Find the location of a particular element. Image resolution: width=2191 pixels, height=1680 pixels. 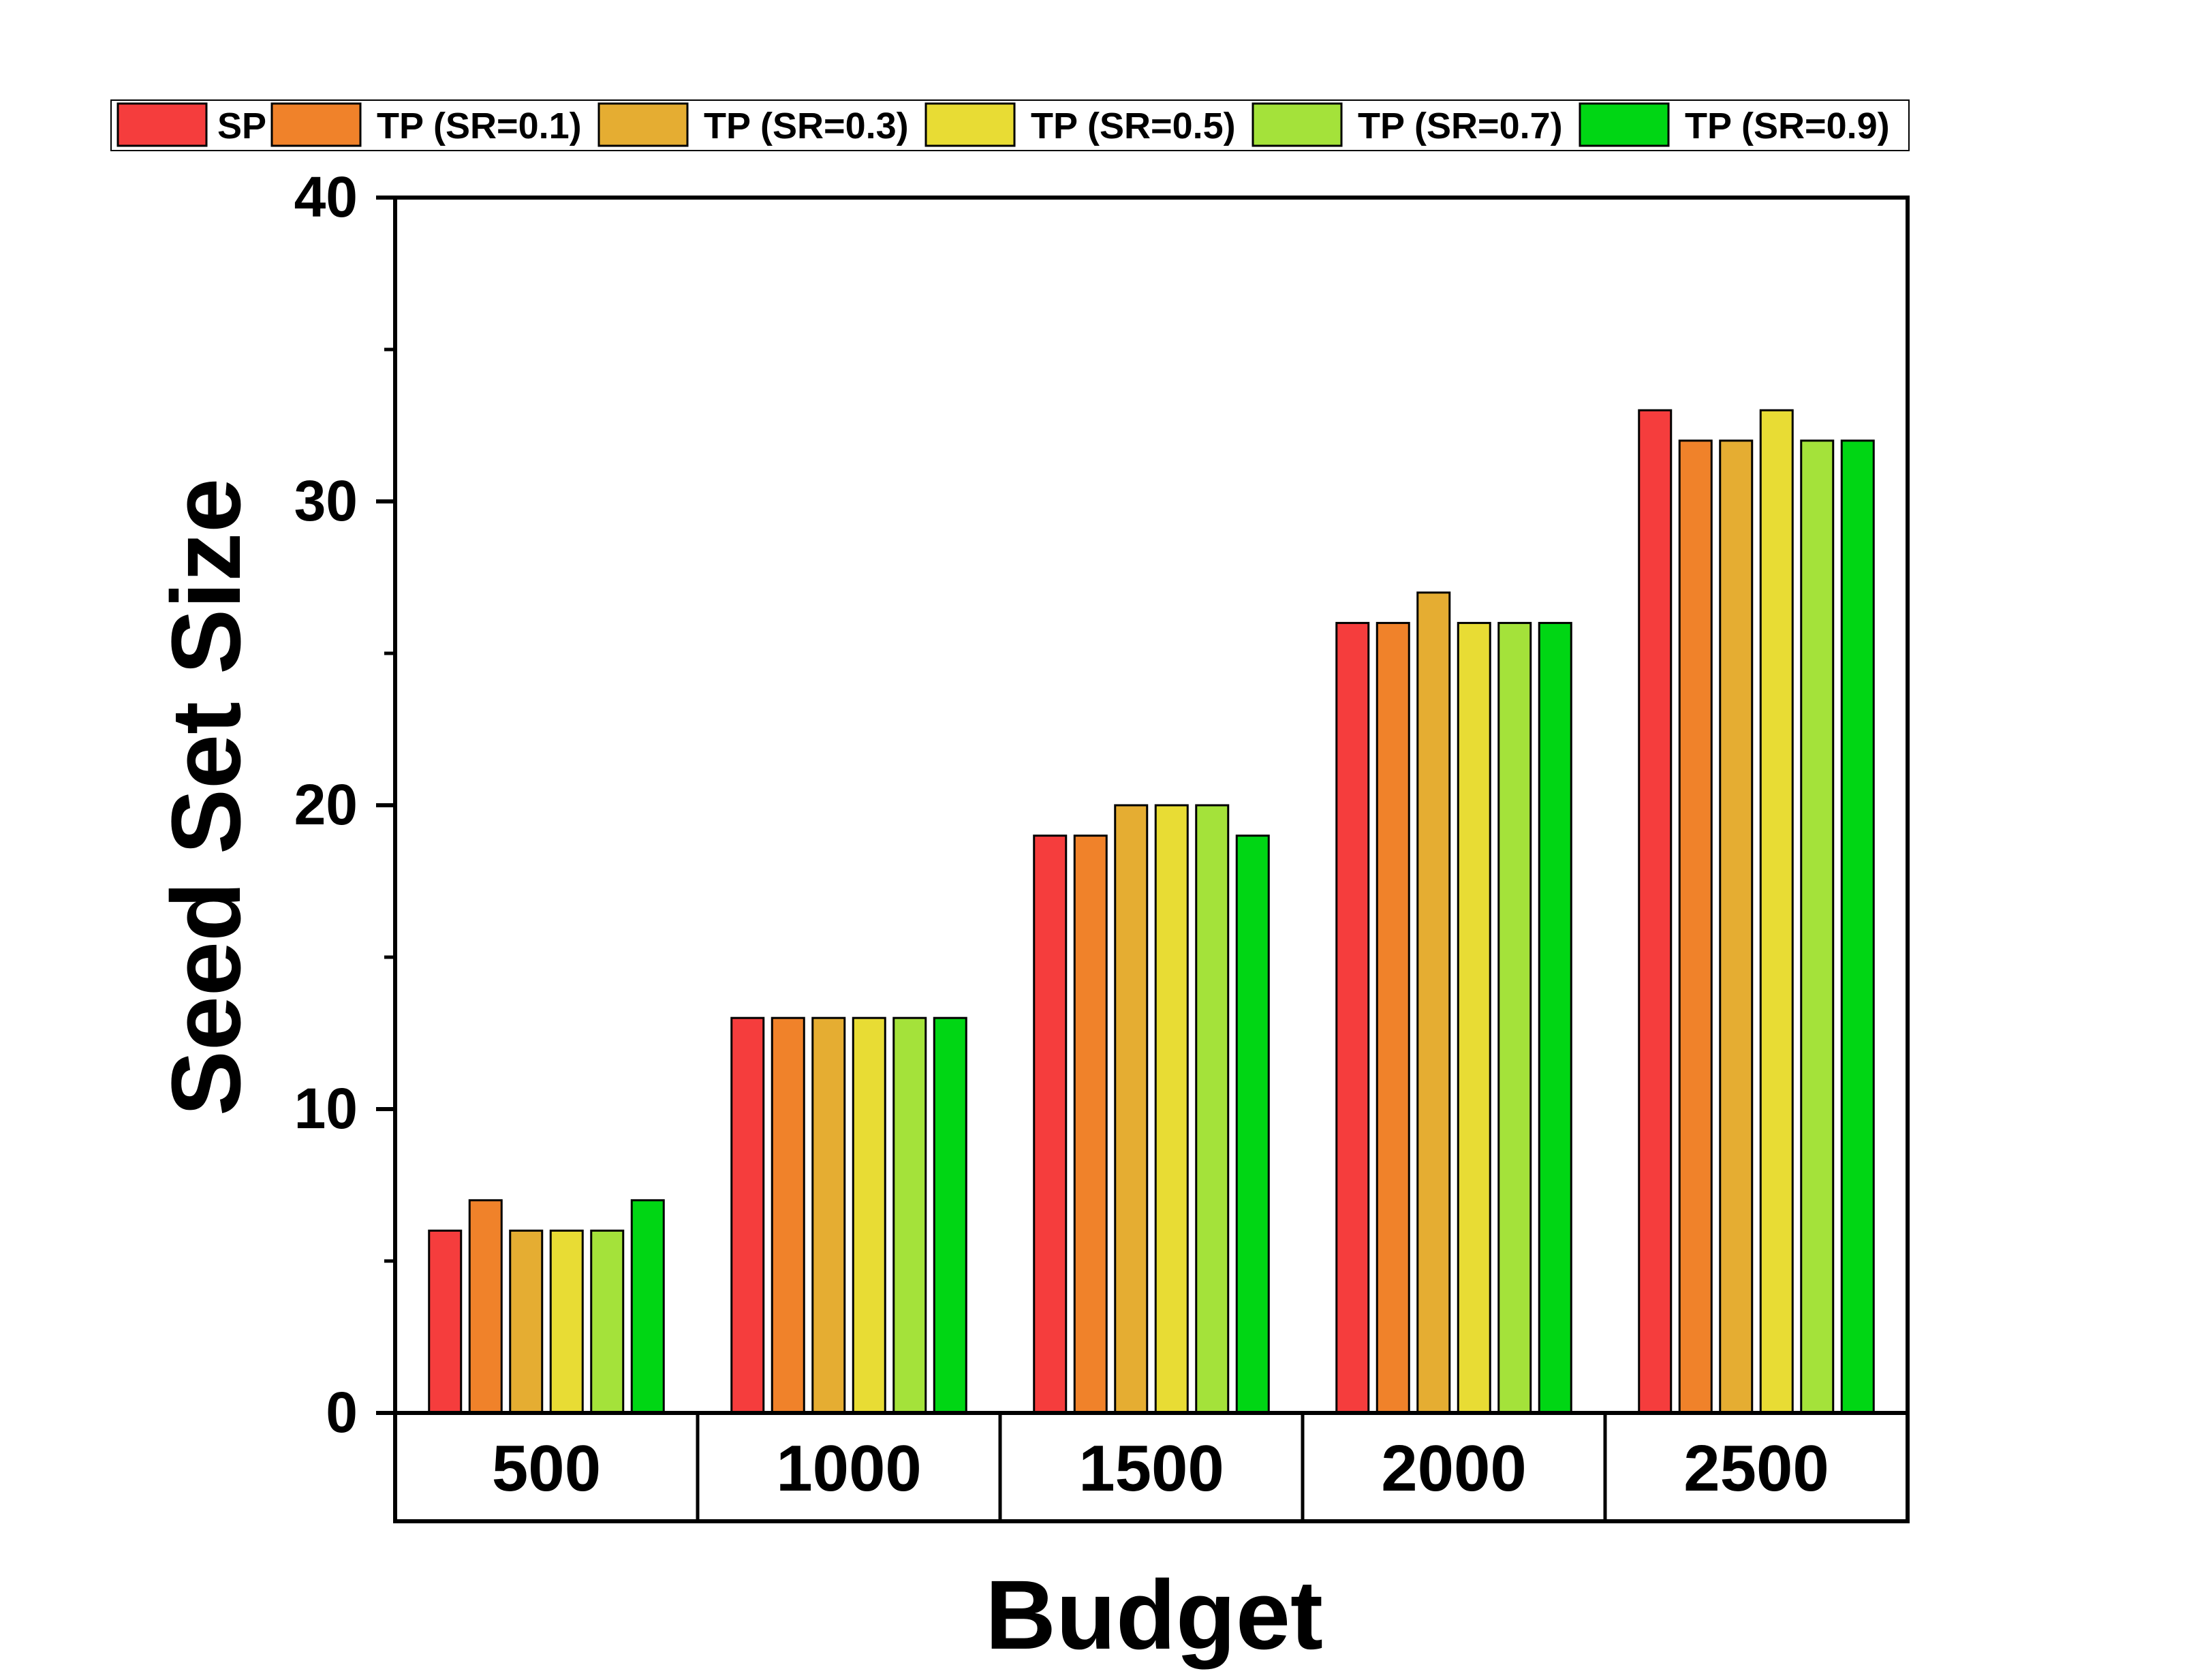

bar-tp-sr-0-3-2000 is located at coordinates (1433, 1002).